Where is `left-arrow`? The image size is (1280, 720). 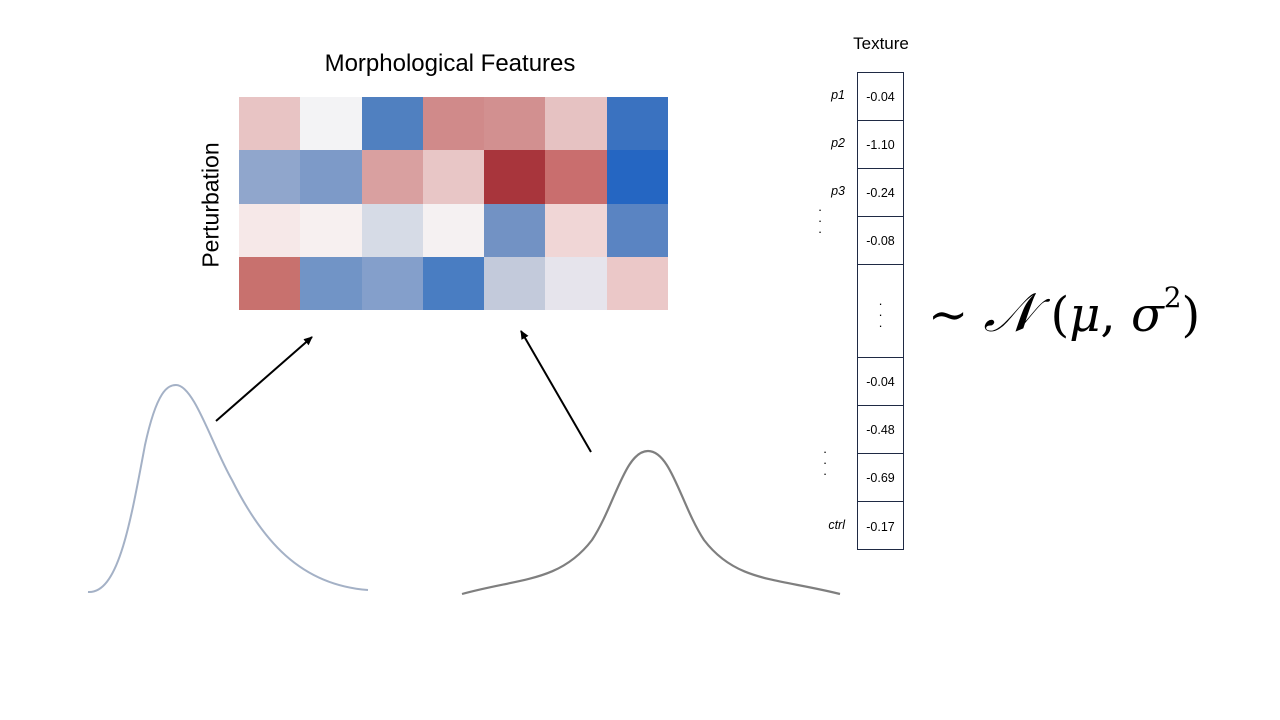 left-arrow is located at coordinates (264, 379).